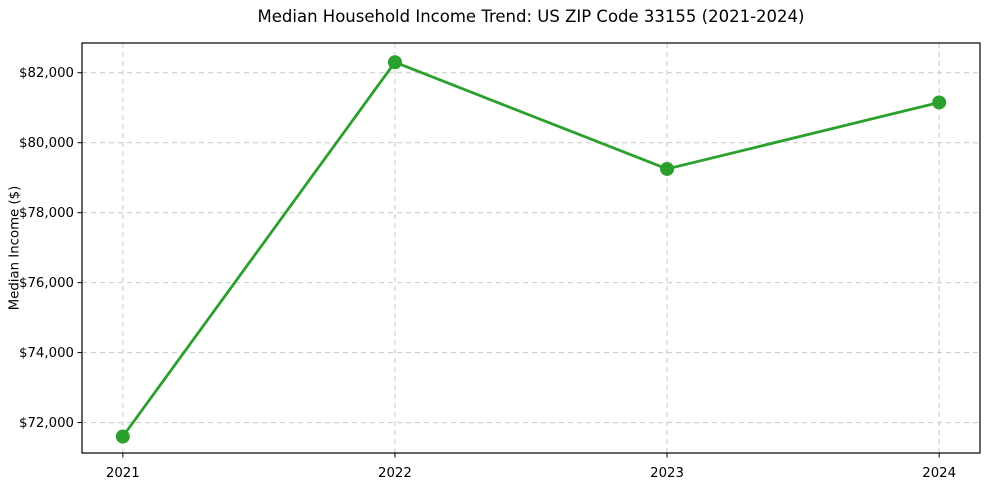  What do you see at coordinates (667, 473) in the screenshot?
I see `x-tick-label: 2023` at bounding box center [667, 473].